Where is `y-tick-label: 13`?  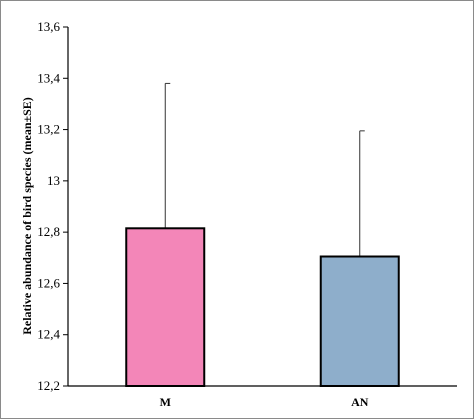
y-tick-label: 13 is located at coordinates (53, 180).